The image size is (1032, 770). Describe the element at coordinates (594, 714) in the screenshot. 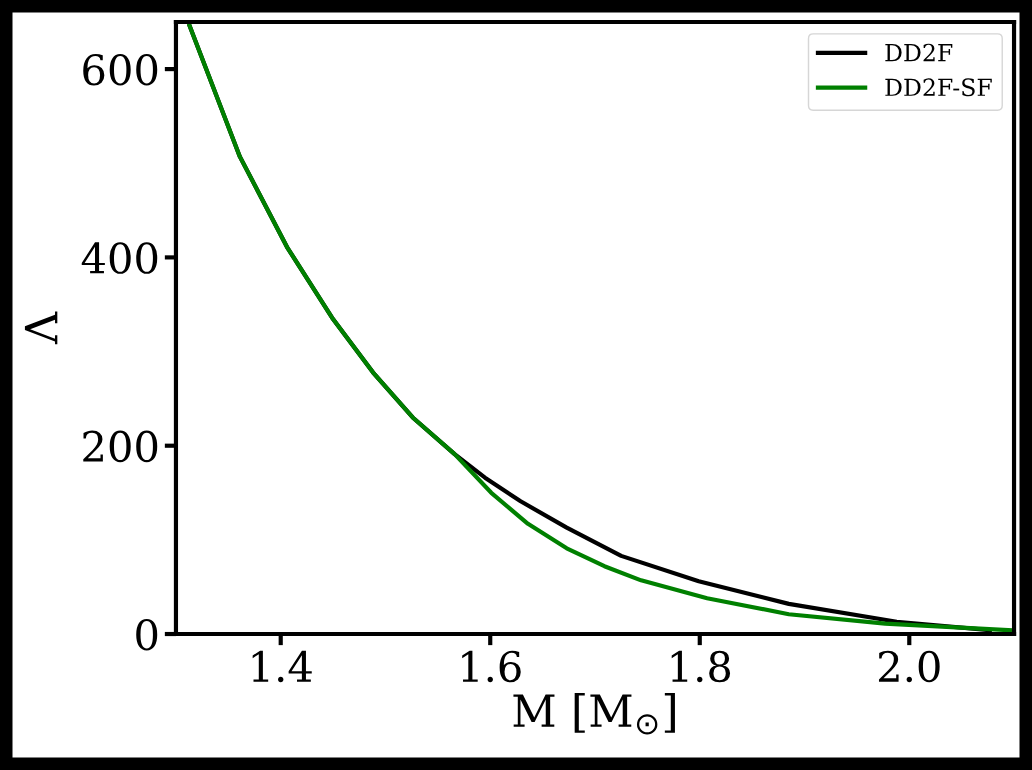

I see `x-axis-title: M [M$_{⊙}$]` at that location.